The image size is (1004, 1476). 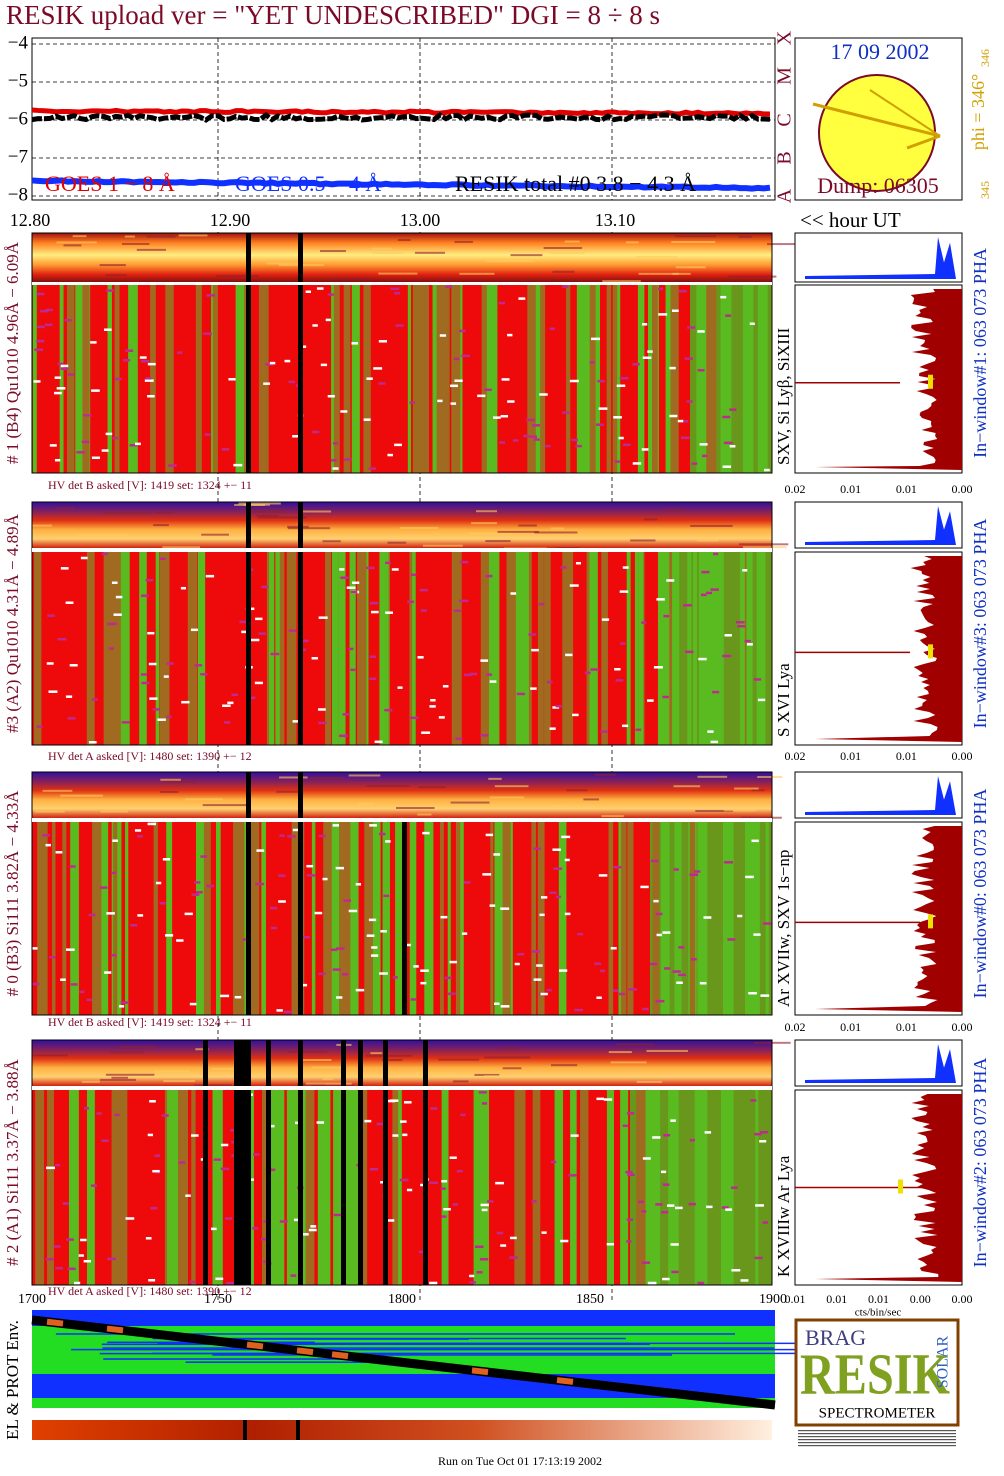 I want to click on pha-tick-label: 0.00, so click(x=962, y=1299).